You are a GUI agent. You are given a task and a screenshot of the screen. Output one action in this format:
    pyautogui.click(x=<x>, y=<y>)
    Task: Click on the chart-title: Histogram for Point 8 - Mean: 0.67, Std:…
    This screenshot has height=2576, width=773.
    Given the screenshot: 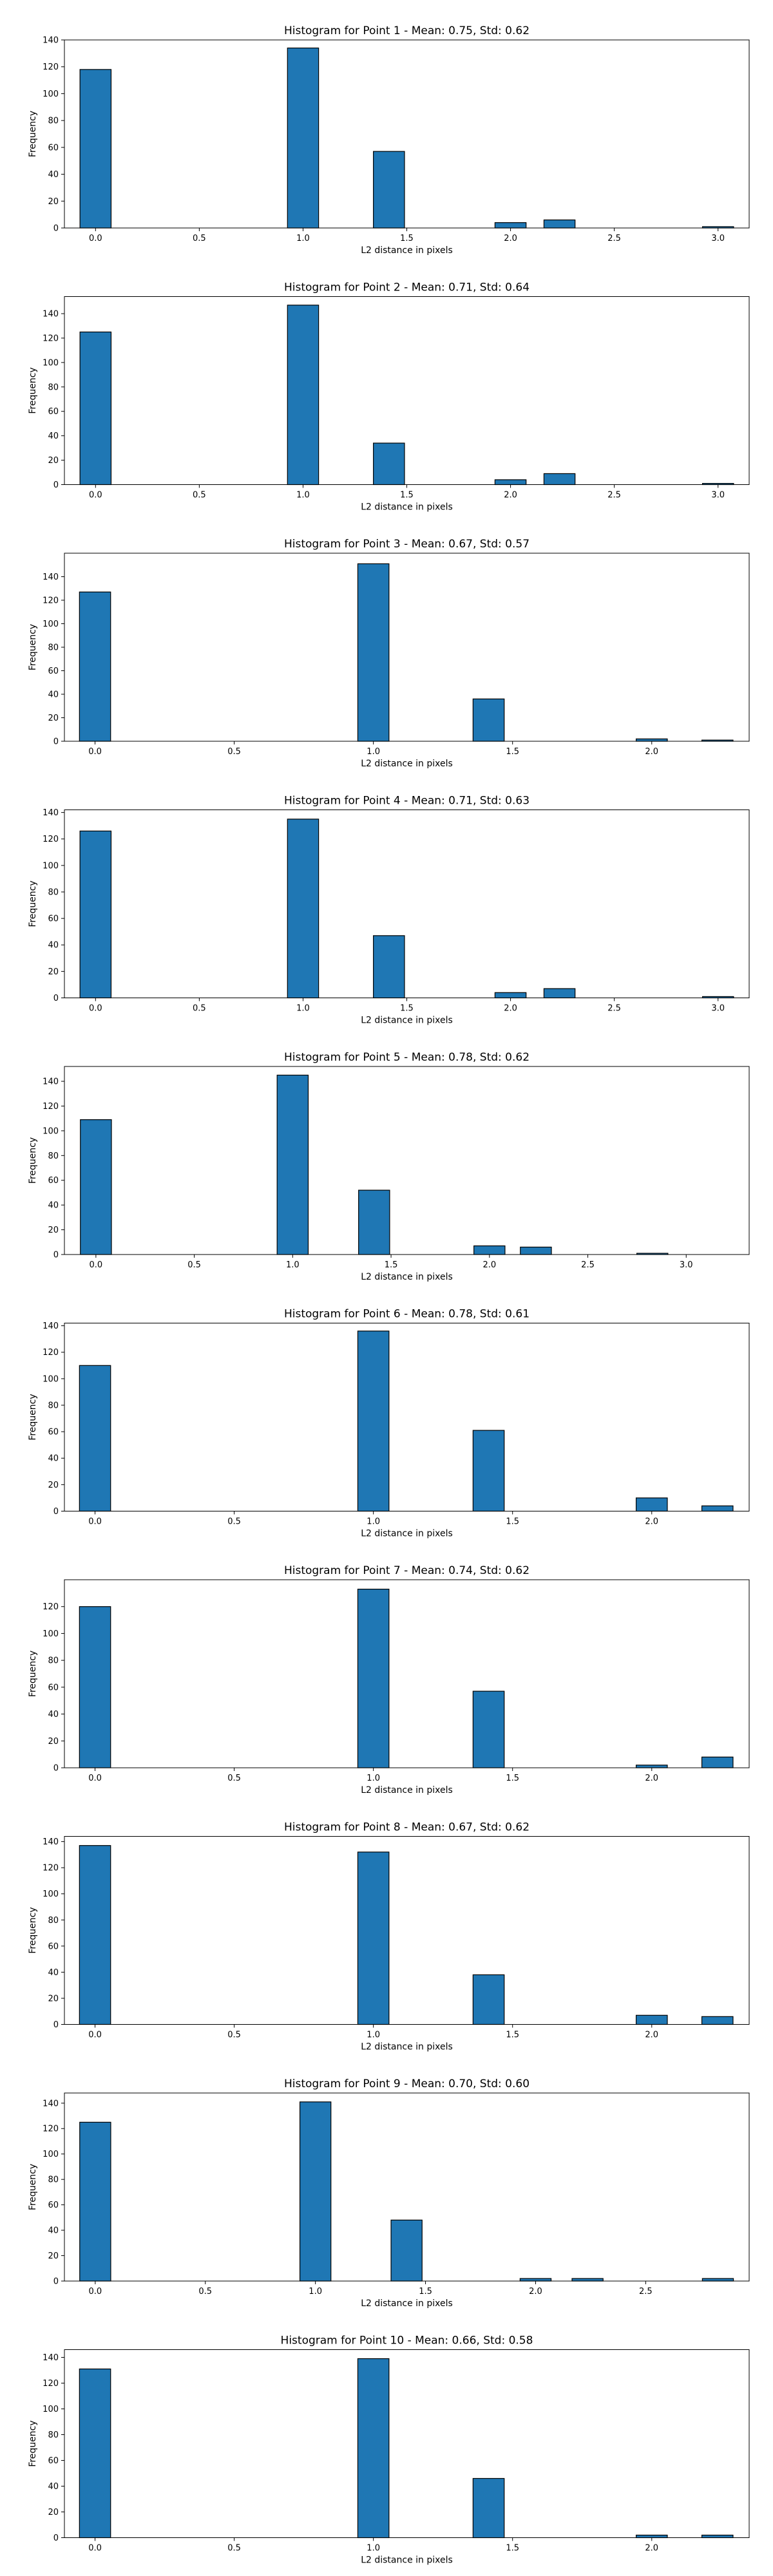 What is the action you would take?
    pyautogui.click(x=407, y=1828)
    